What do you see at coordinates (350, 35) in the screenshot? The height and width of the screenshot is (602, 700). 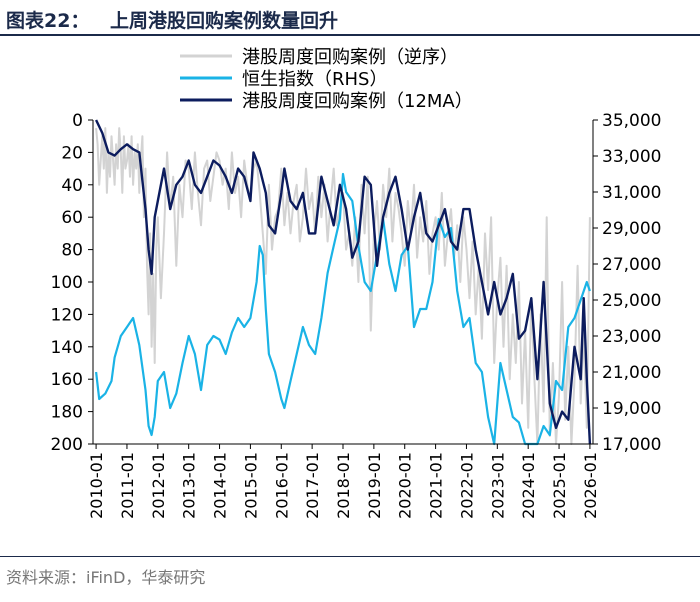 I see `title-rule` at bounding box center [350, 35].